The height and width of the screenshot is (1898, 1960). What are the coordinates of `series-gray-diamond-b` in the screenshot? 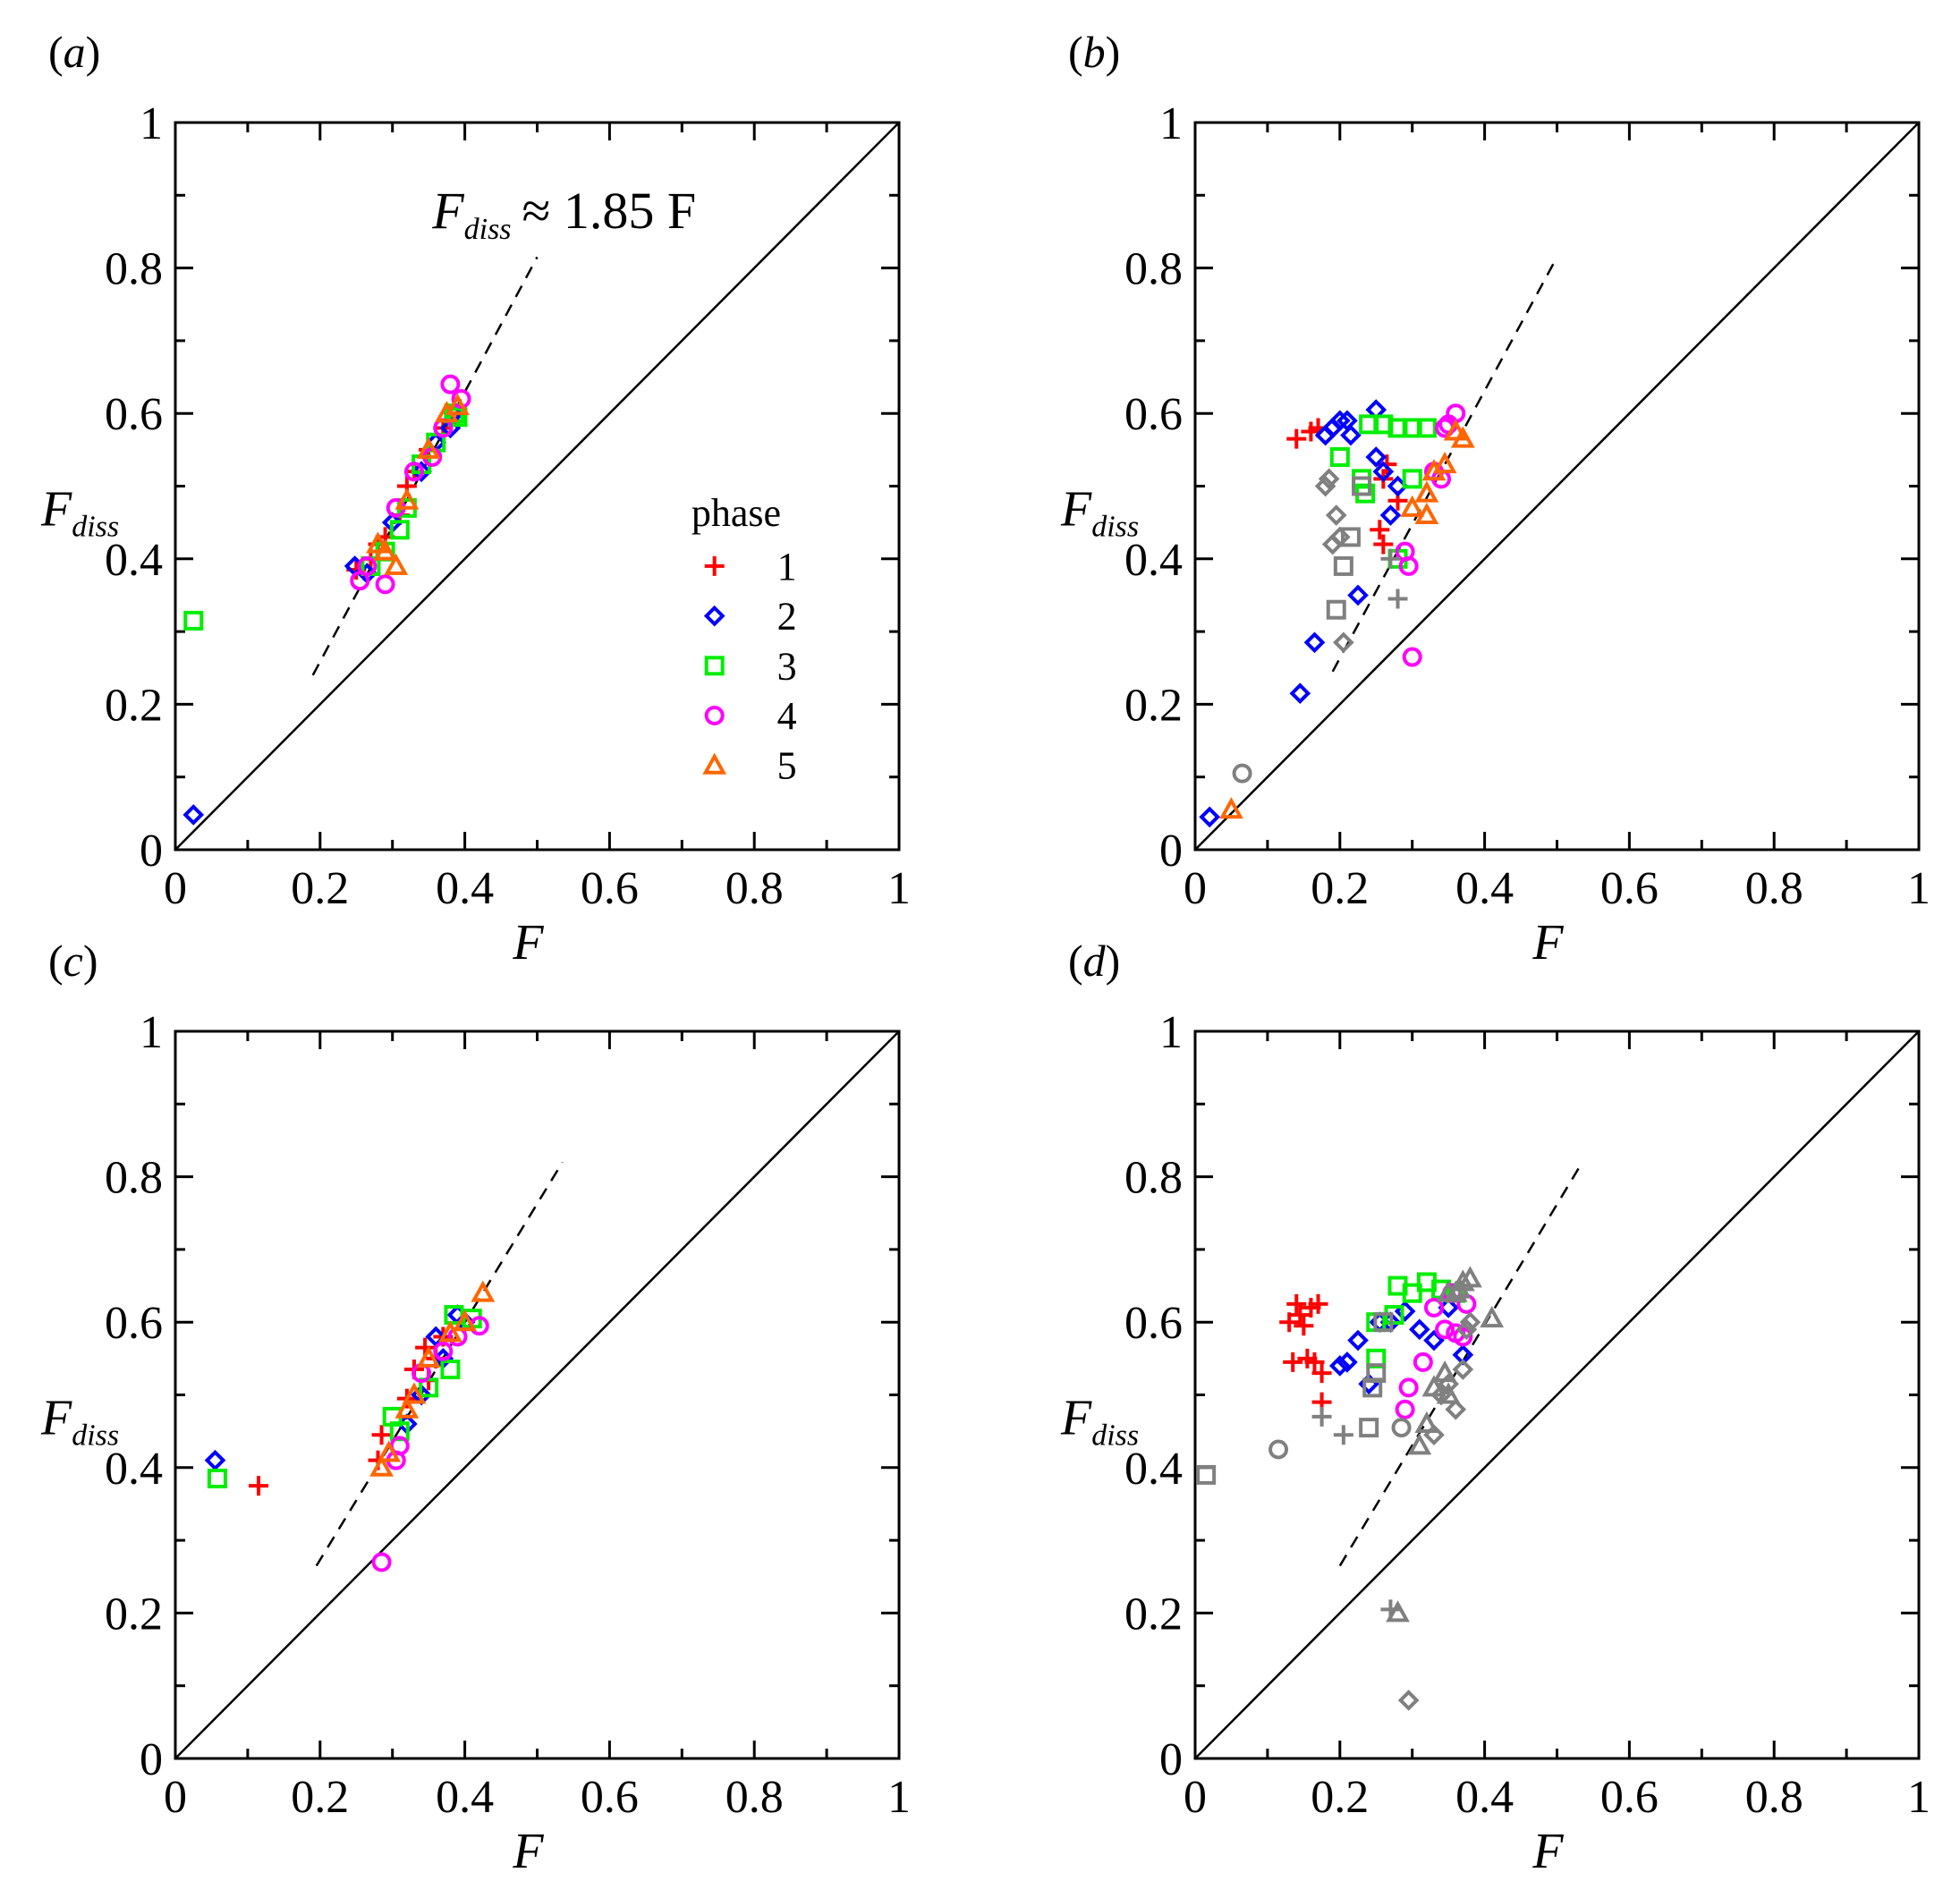 It's located at (1334, 561).